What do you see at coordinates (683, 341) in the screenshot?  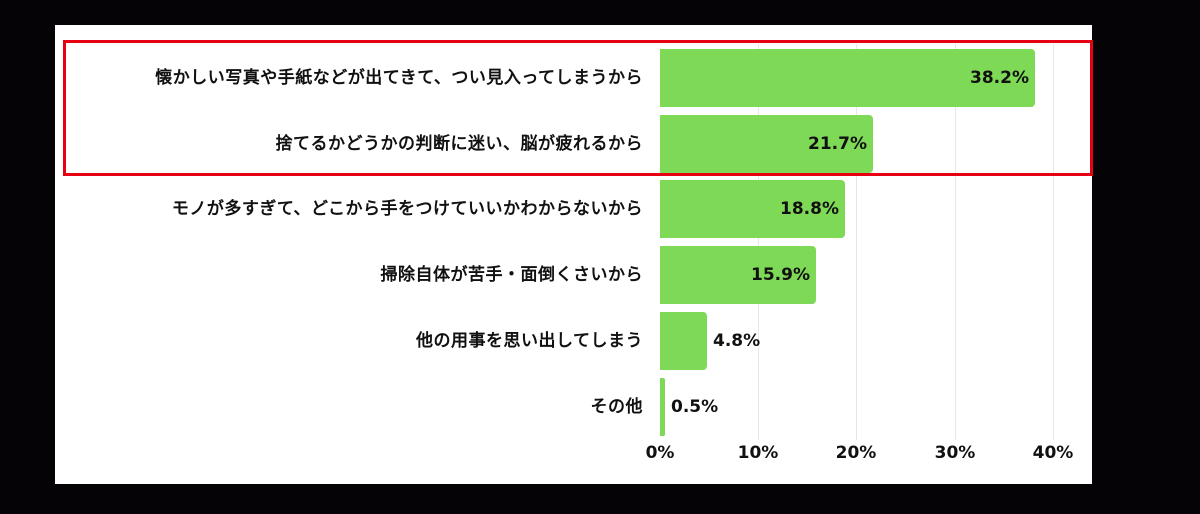 I see `bar-other-errands` at bounding box center [683, 341].